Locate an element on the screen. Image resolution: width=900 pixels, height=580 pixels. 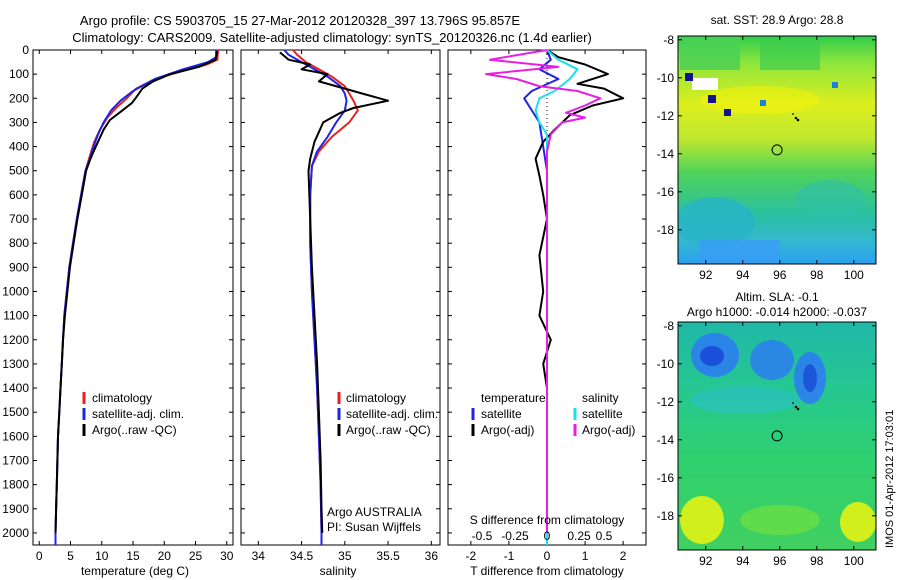
x-tick-label: -2 is located at coordinates (471, 556).